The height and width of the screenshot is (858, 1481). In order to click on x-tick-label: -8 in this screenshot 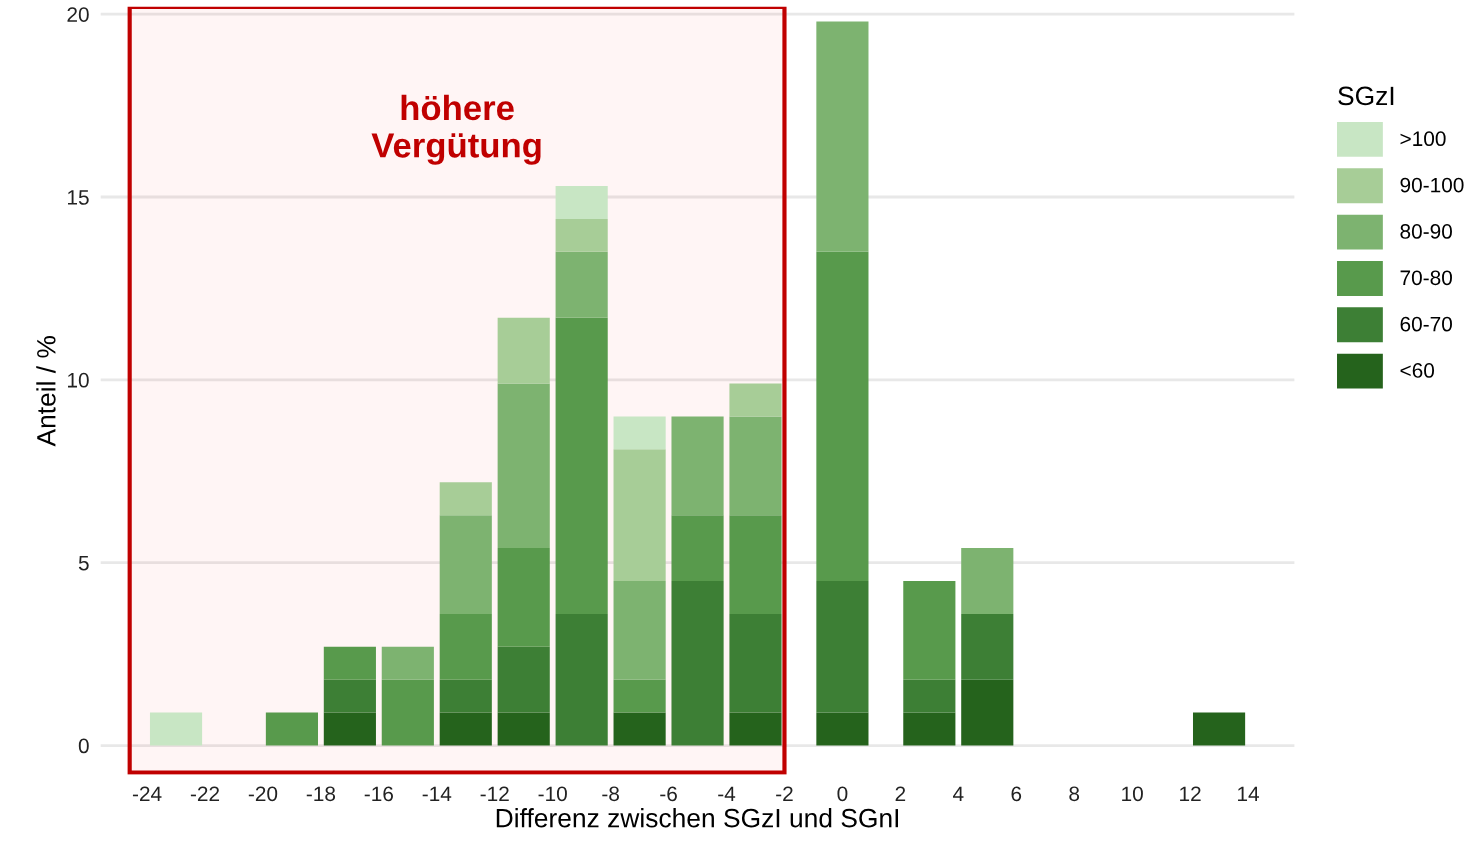, I will do `click(610, 794)`.